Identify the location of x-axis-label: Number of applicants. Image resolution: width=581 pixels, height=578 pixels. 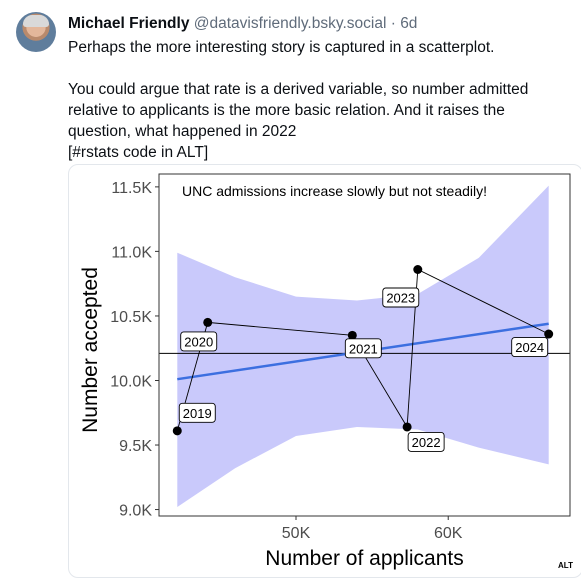
(364, 558).